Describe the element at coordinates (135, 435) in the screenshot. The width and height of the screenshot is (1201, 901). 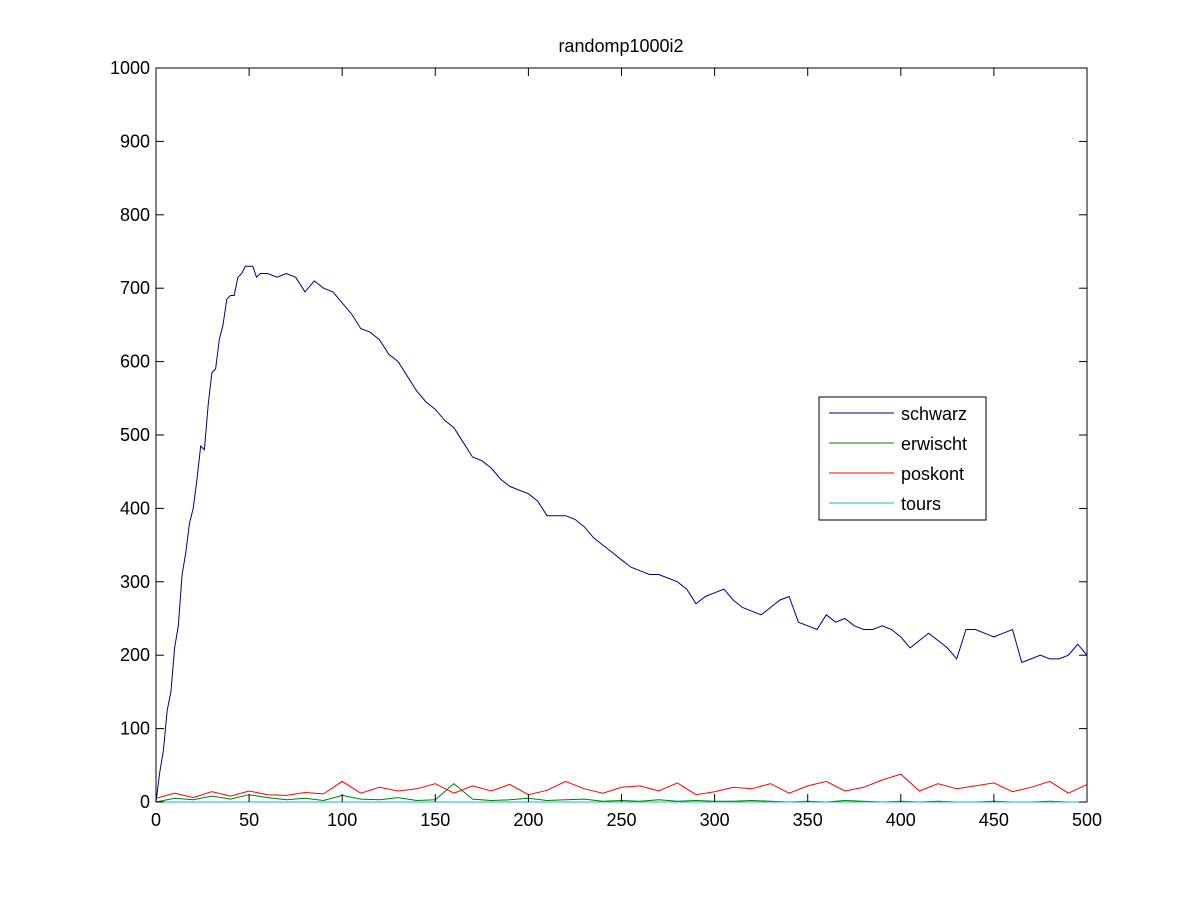
I see `y-tick-label: 500` at that location.